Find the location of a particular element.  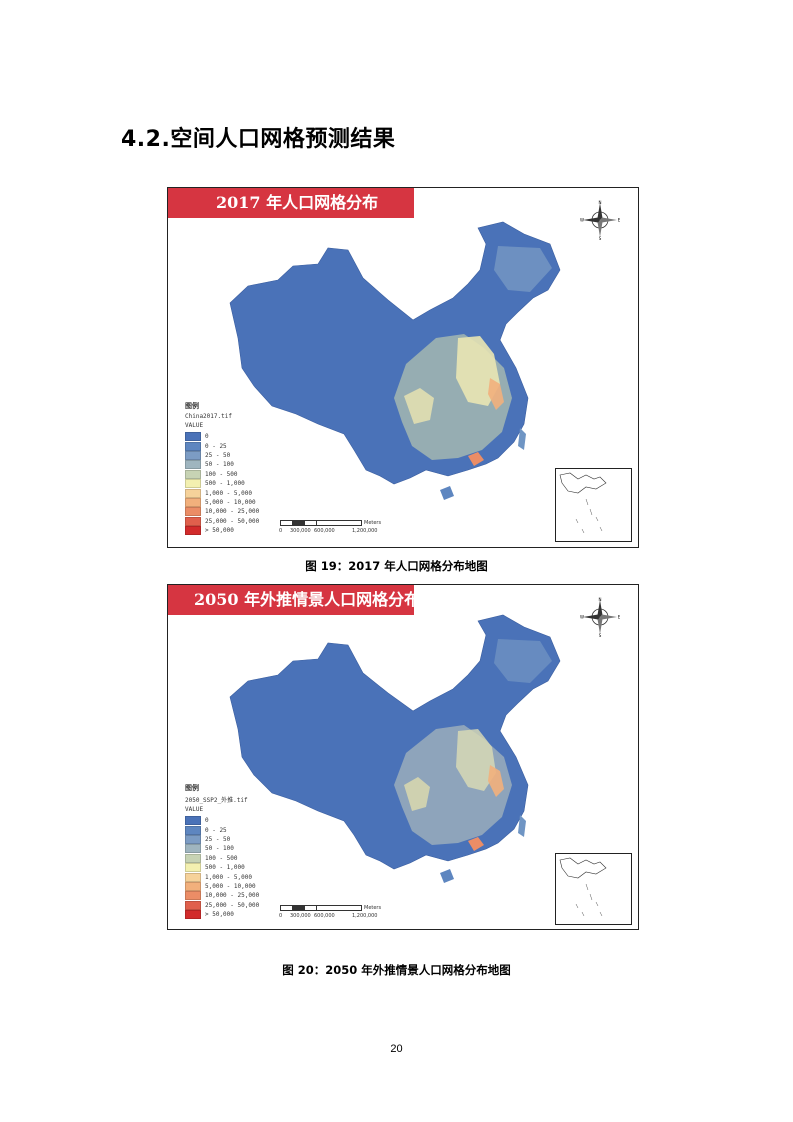

legend-file: China2017.tif is located at coordinates (208, 416).